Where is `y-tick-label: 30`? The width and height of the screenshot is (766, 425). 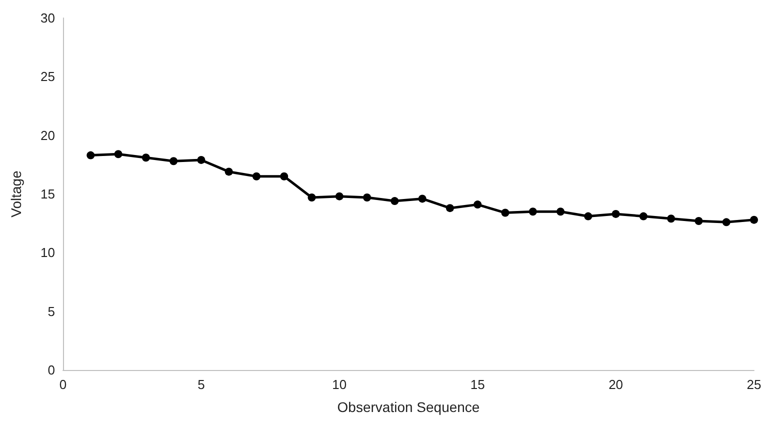
y-tick-label: 30 is located at coordinates (47, 18).